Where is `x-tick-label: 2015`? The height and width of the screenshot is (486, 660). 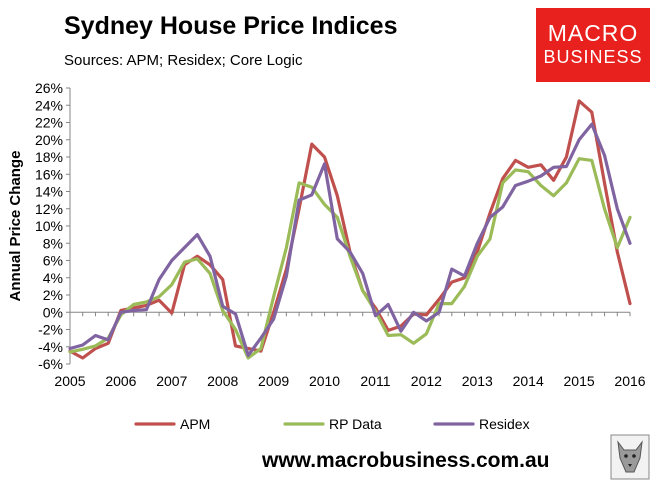 x-tick-label: 2015 is located at coordinates (579, 381).